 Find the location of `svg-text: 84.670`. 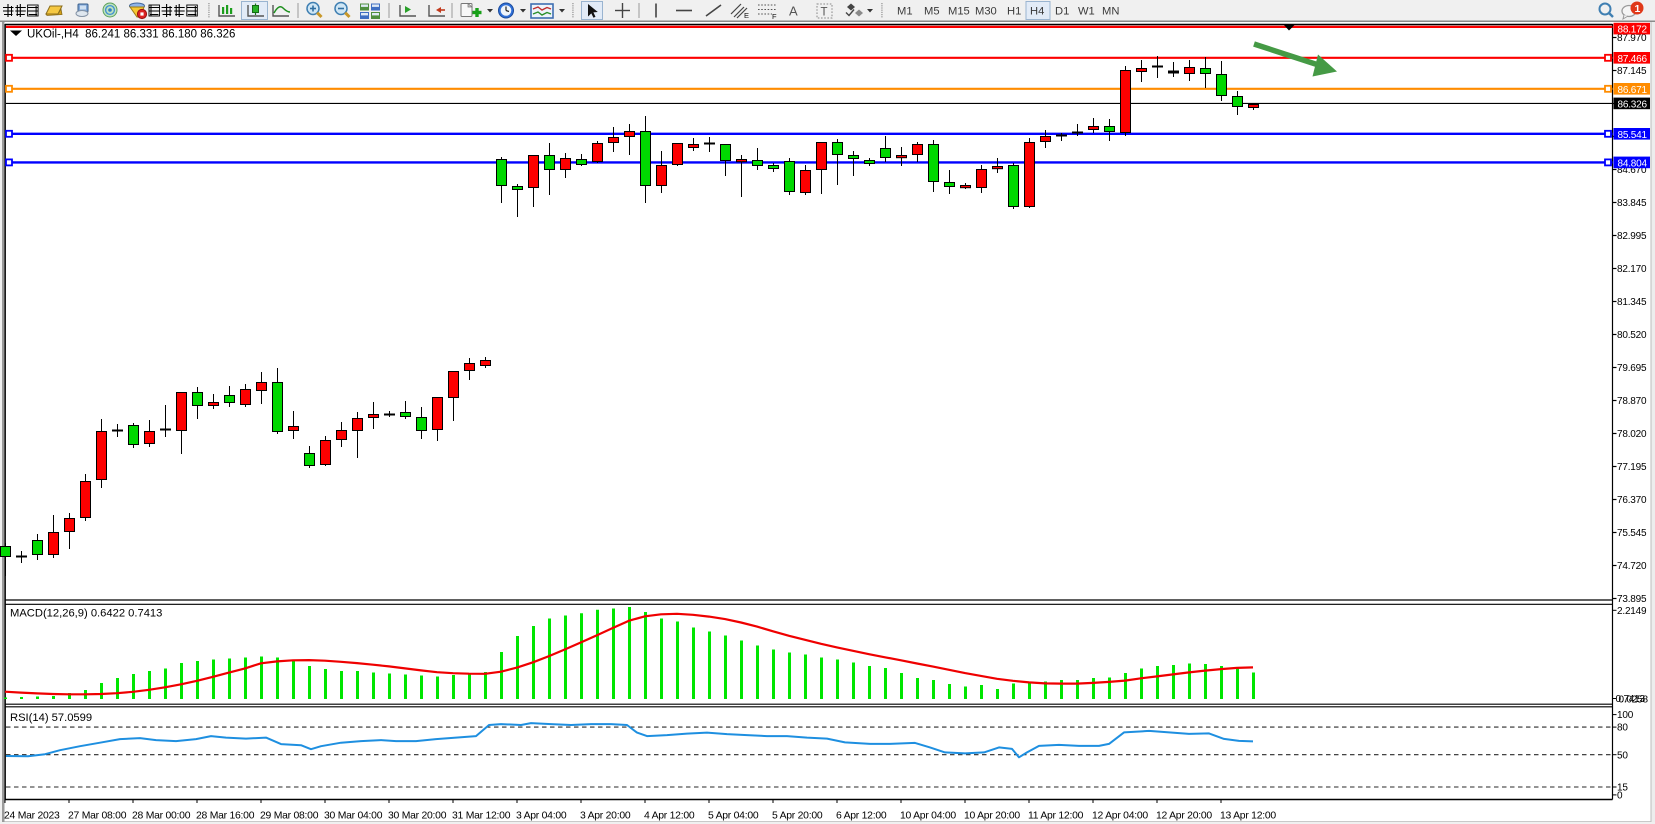

svg-text: 84.670 is located at coordinates (1632, 170).